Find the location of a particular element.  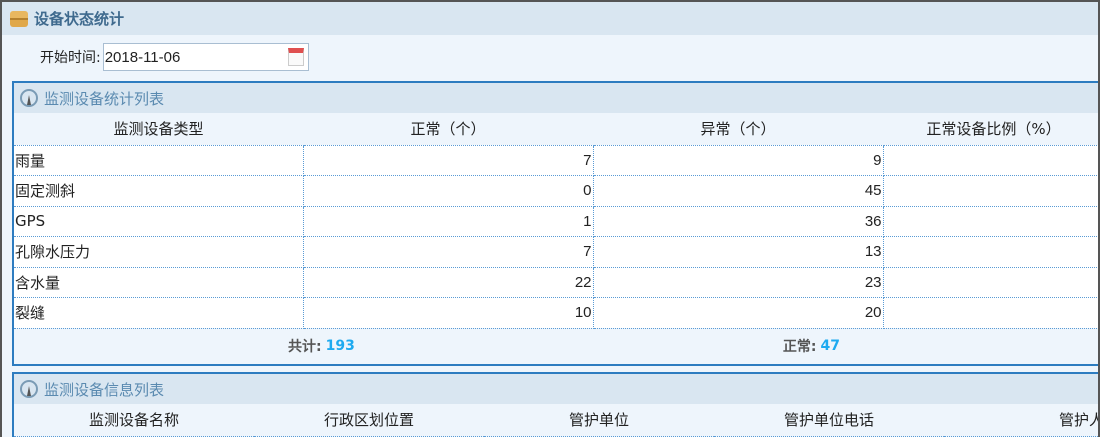

table-row: 固定测斜 0 45 is located at coordinates (556, 191).